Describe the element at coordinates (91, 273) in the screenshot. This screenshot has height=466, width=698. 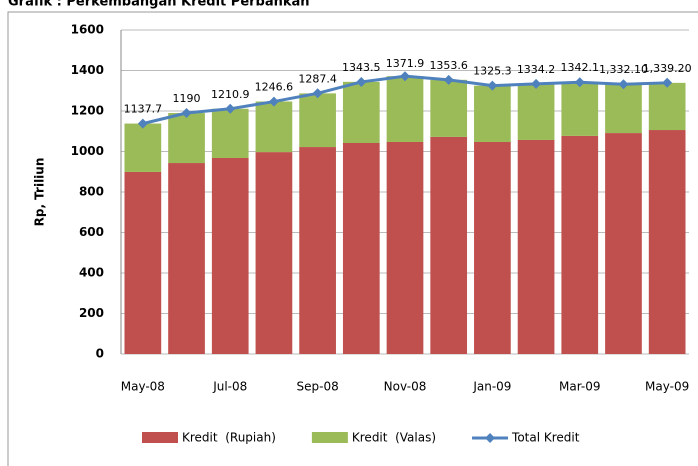
I see `y-tick-label: 400` at that location.